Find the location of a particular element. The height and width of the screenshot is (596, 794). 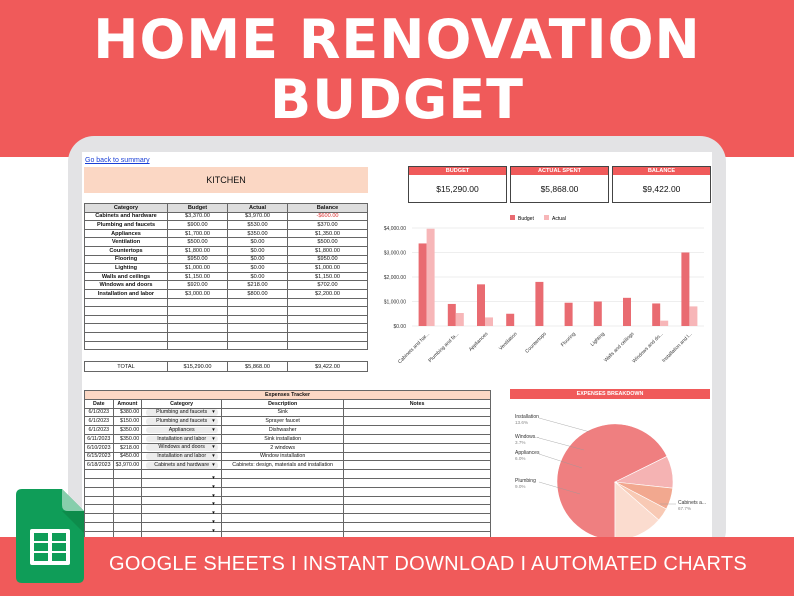

cell-description: Sink installation is located at coordinates (283, 438).